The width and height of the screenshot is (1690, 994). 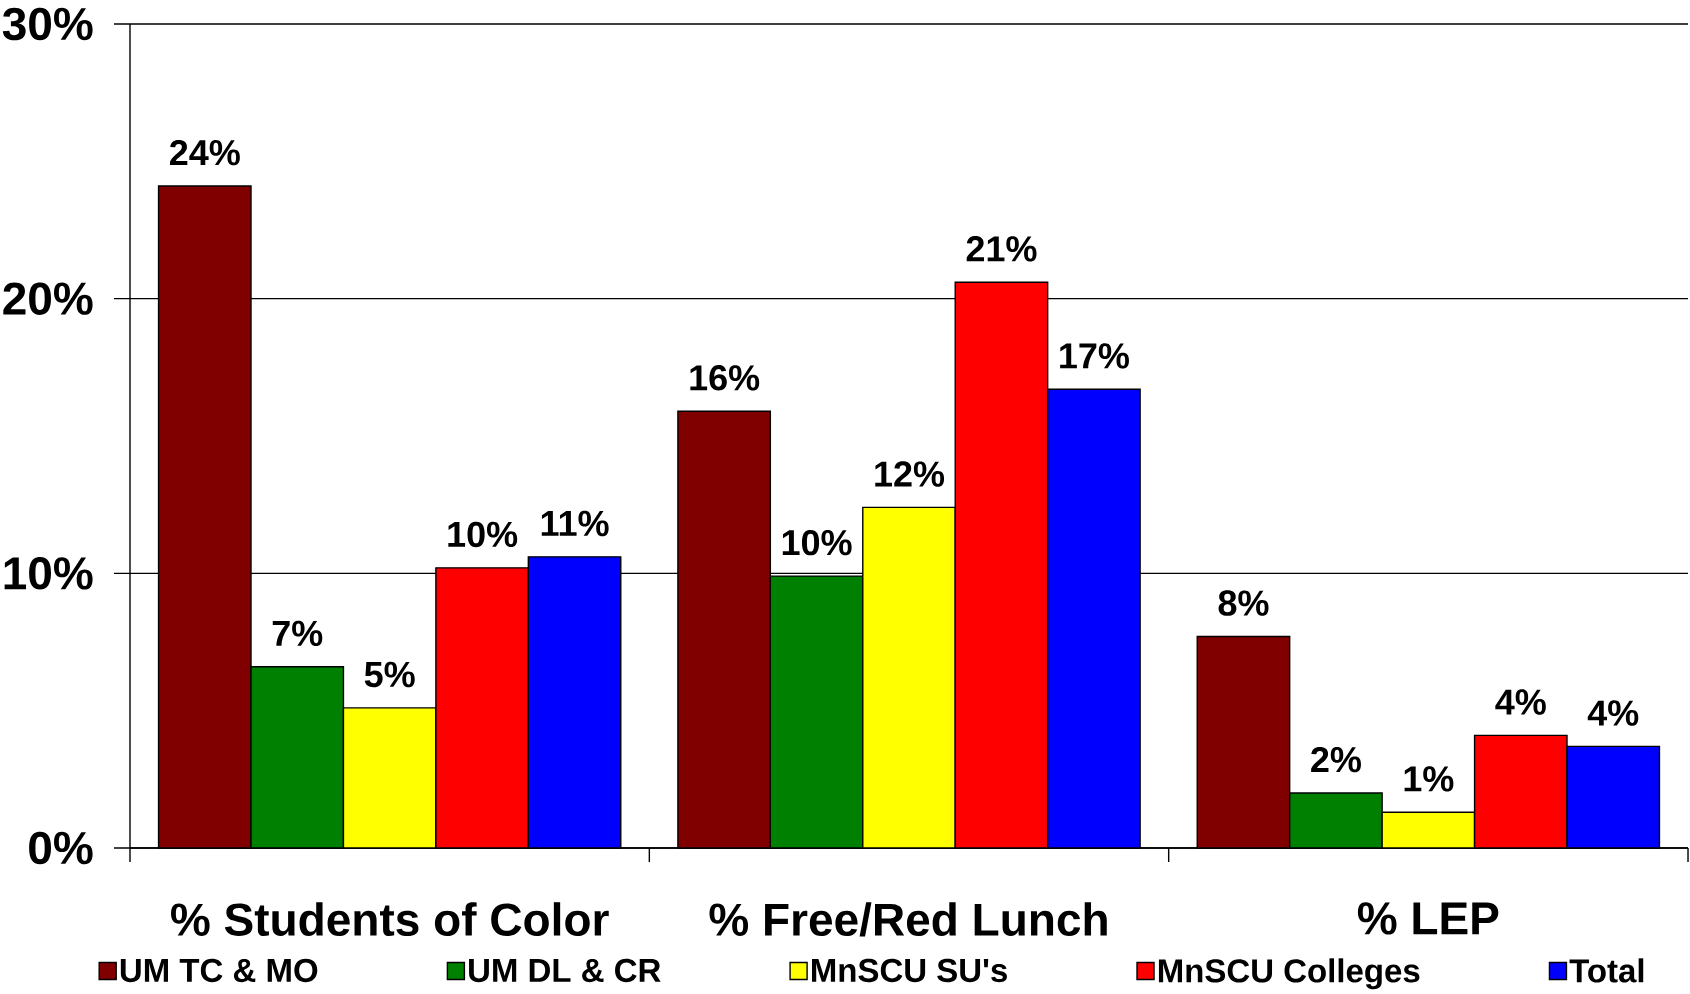 What do you see at coordinates (1428, 918) in the screenshot?
I see `x-tick-label: % LEP` at bounding box center [1428, 918].